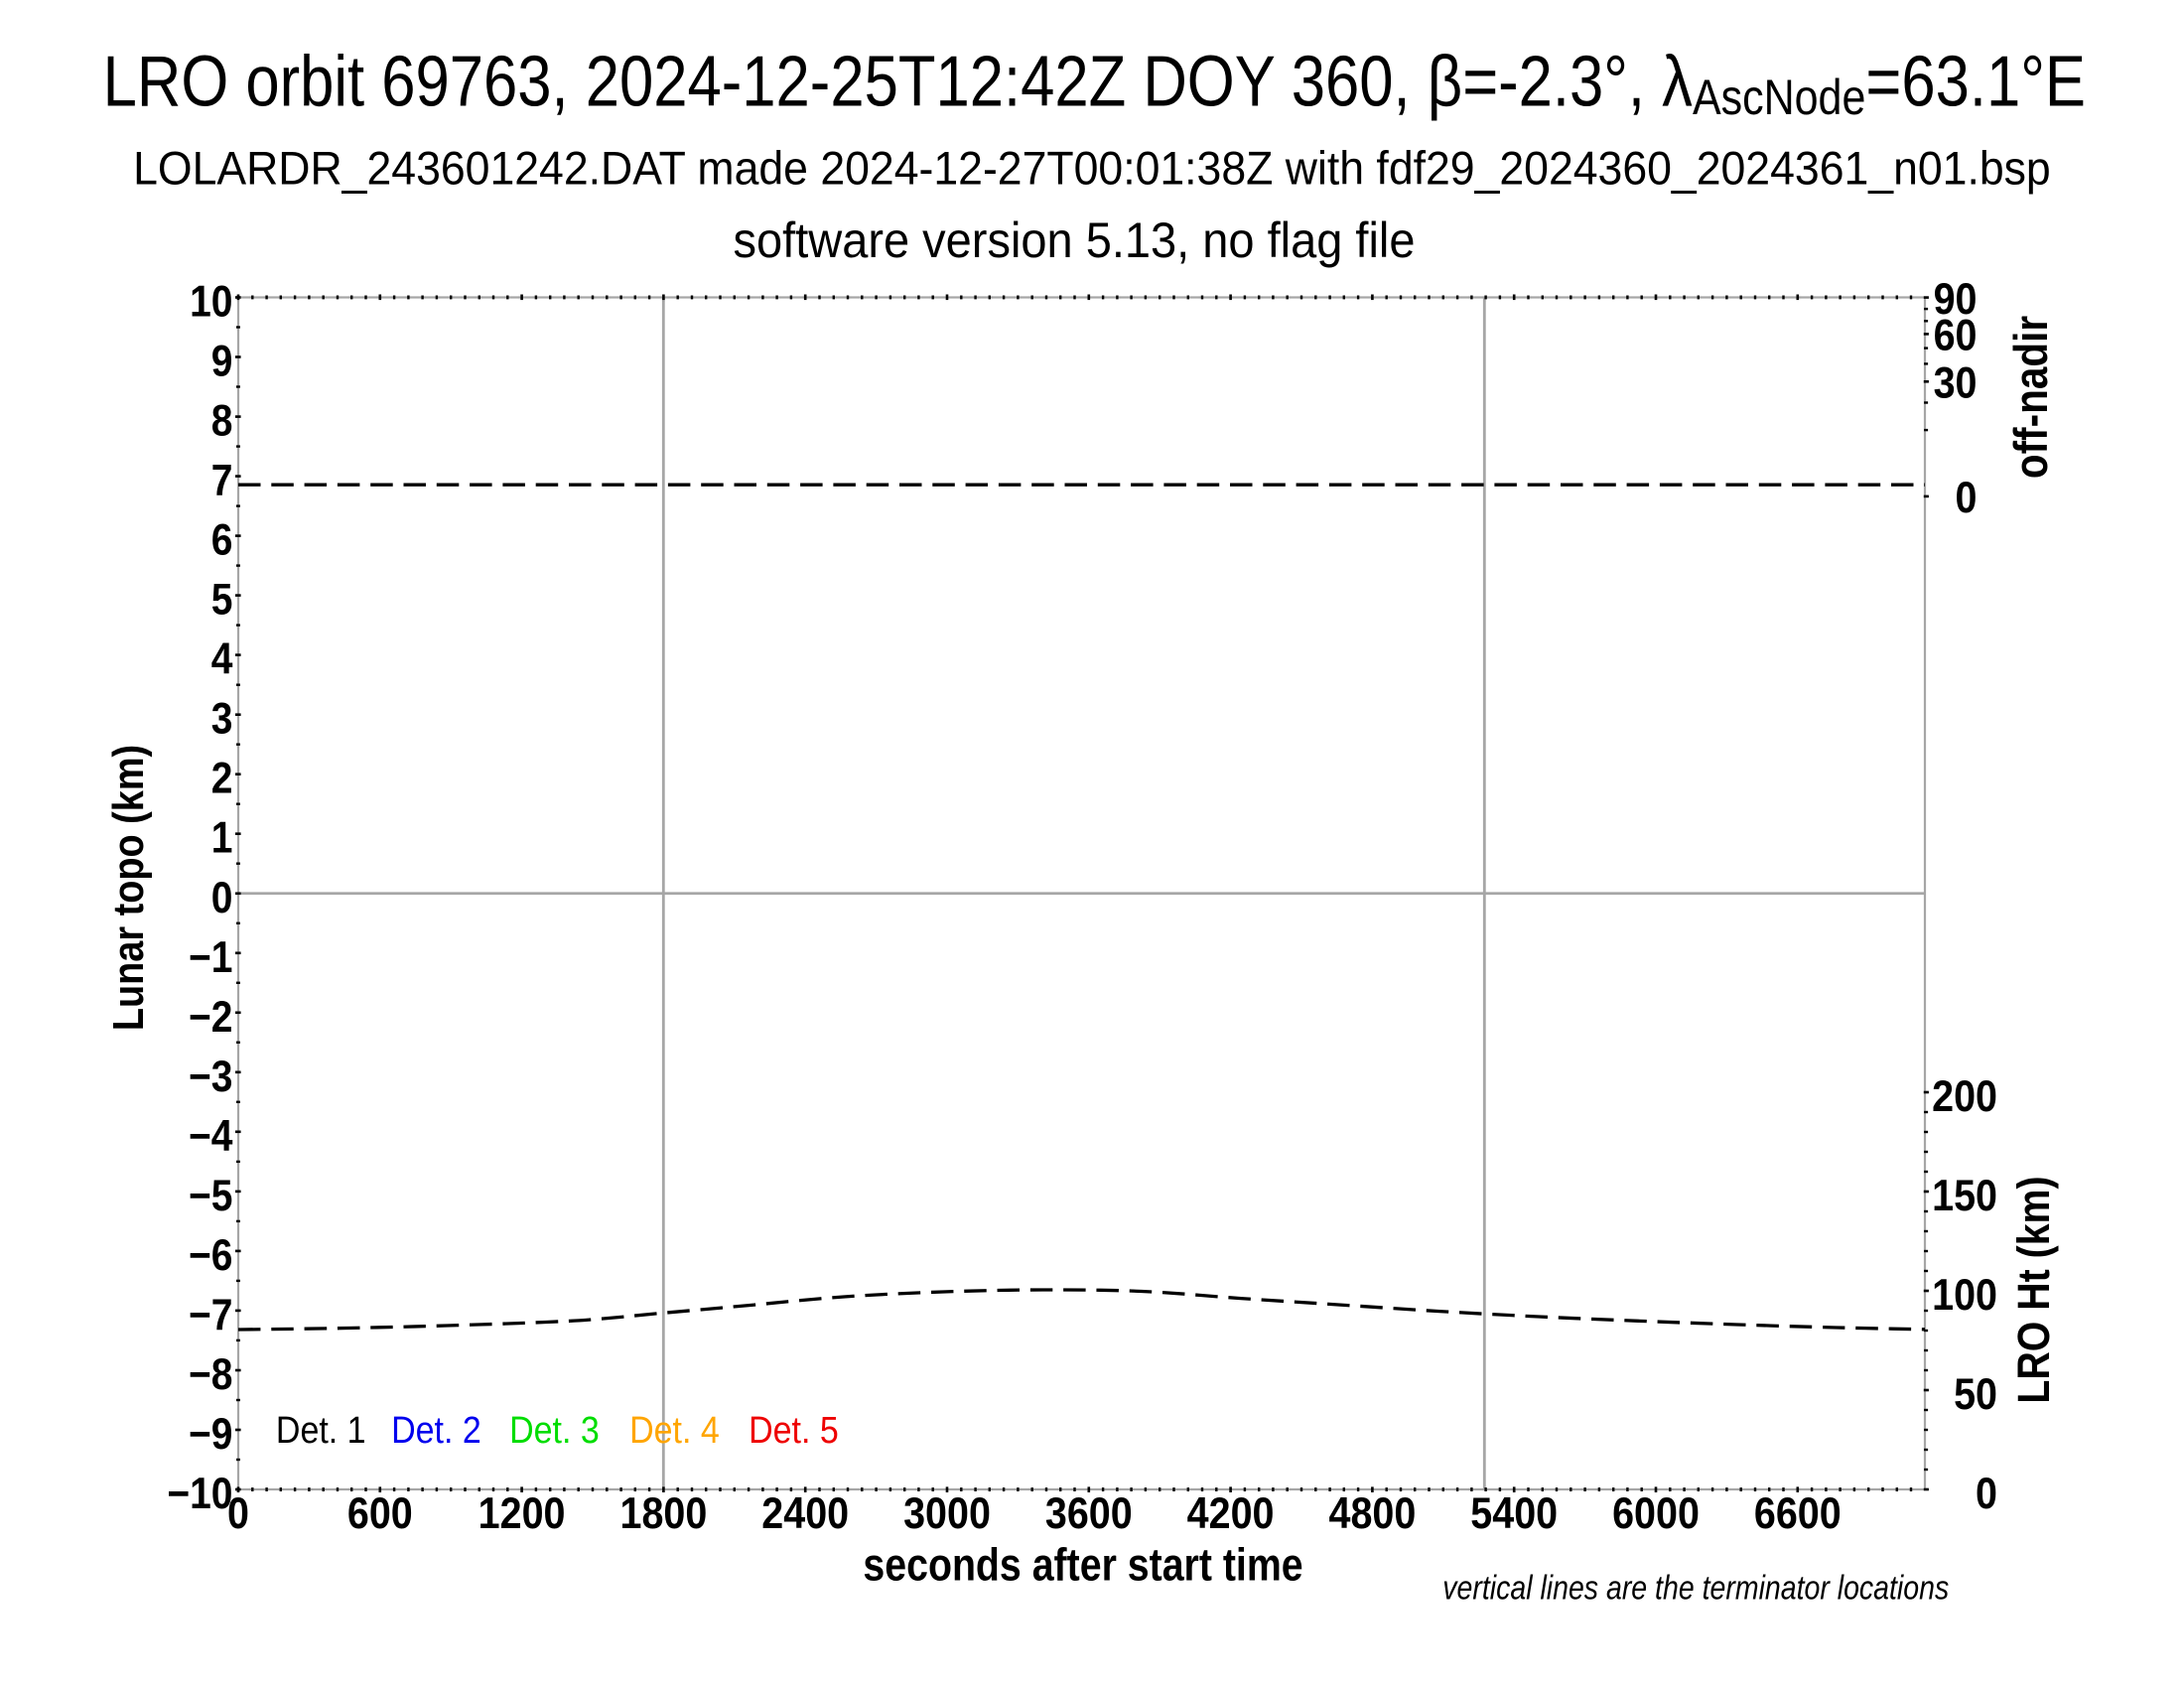 The image size is (2184, 1688). What do you see at coordinates (199, 1493) in the screenshot?
I see `svg-text: −10` at bounding box center [199, 1493].